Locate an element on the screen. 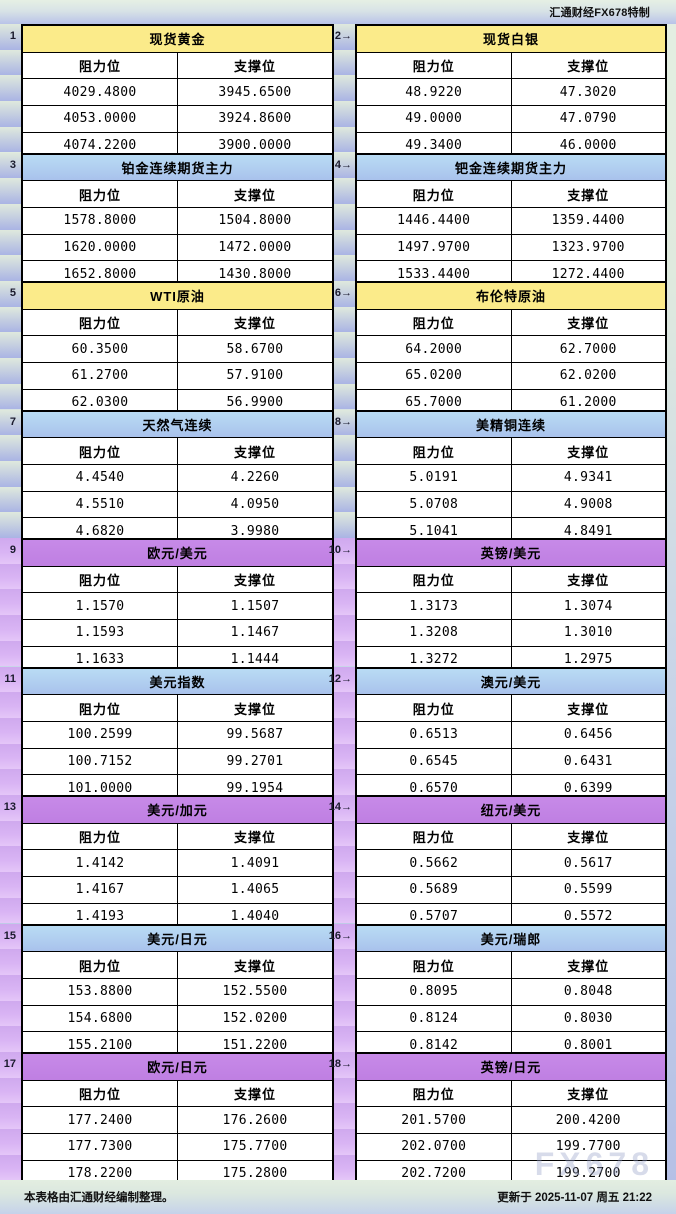 Image resolution: width=676 pixels, height=1214 pixels. resistance-value: 0.6513 is located at coordinates (433, 734).